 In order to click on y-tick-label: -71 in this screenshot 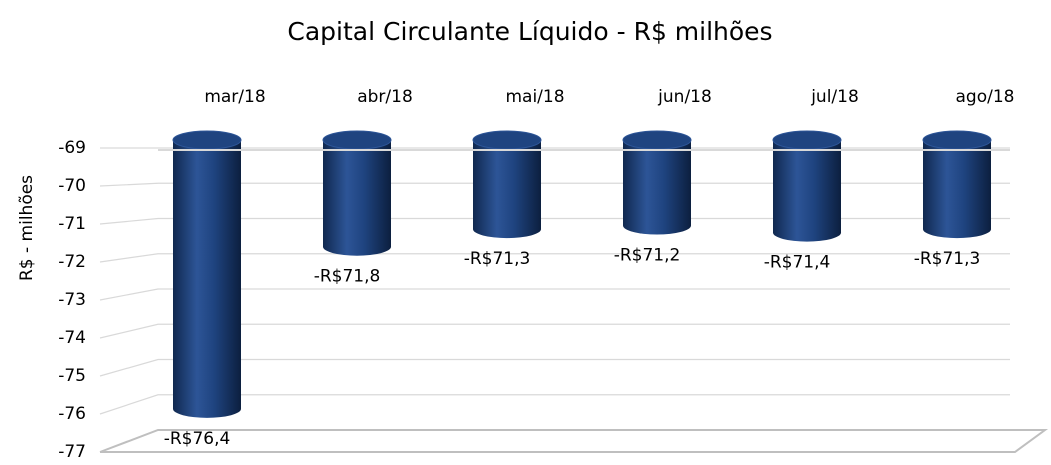, I will do `click(72, 224)`.